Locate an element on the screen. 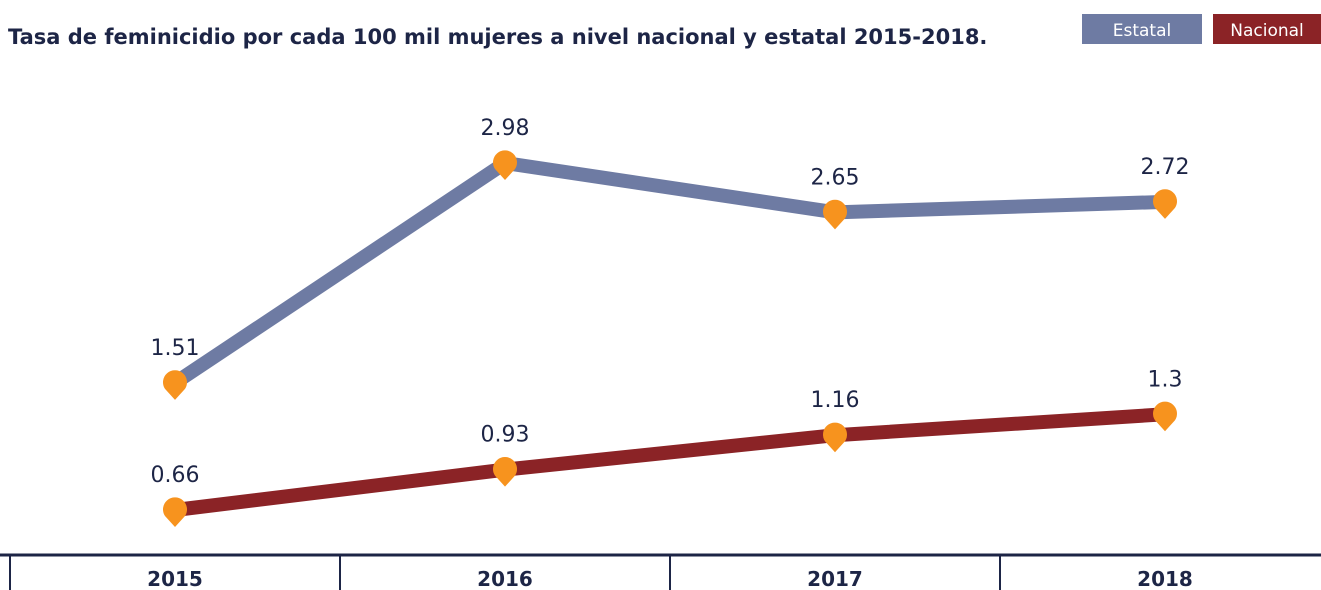 This screenshot has height=590, width=1321. value-label: 0.93 is located at coordinates (505, 435).